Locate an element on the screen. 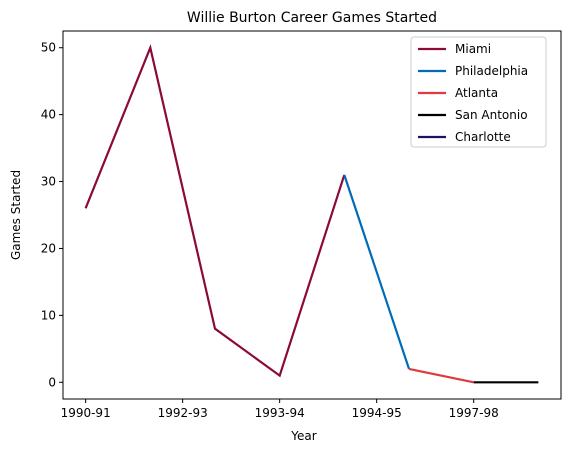 This screenshot has width=566, height=457. x-tick-label: 1992-93 is located at coordinates (183, 413).